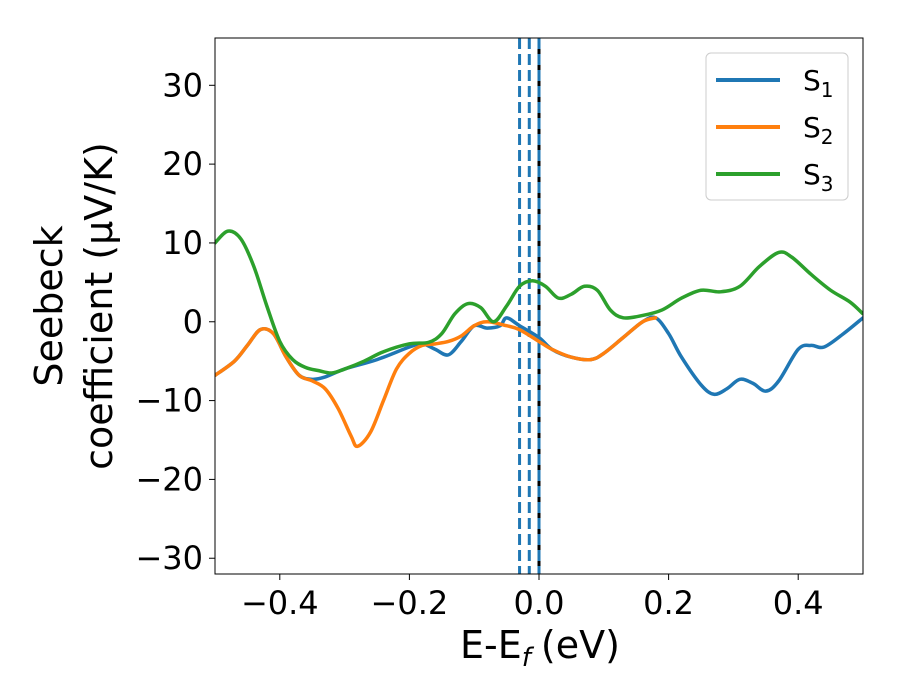  What do you see at coordinates (182, 85) in the screenshot?
I see `y-tick-label: 30` at bounding box center [182, 85].